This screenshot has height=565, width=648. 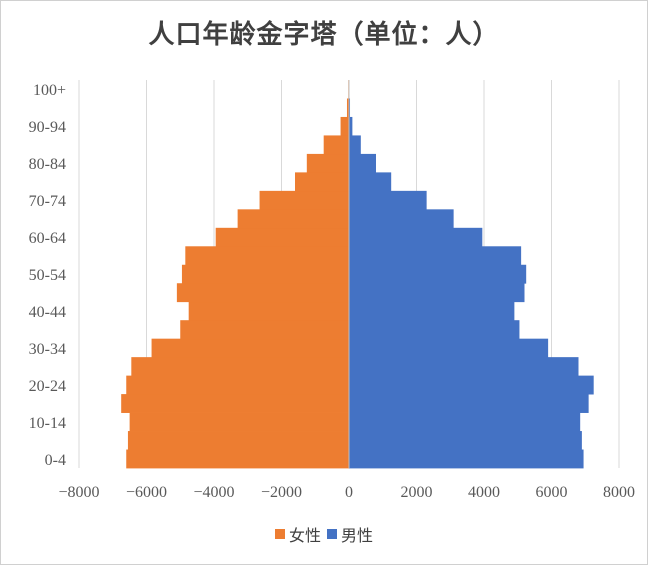 What do you see at coordinates (55, 460) in the screenshot?
I see `y-tick-label-0: 0-4` at bounding box center [55, 460].